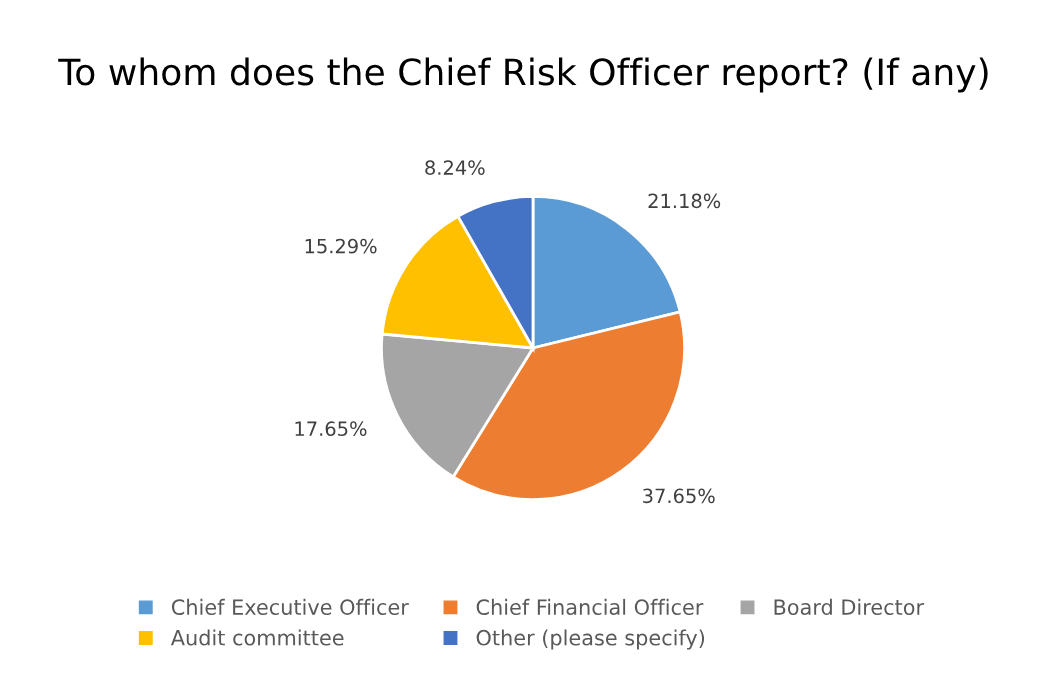  I want to click on data-label: 17.65%, so click(331, 429).